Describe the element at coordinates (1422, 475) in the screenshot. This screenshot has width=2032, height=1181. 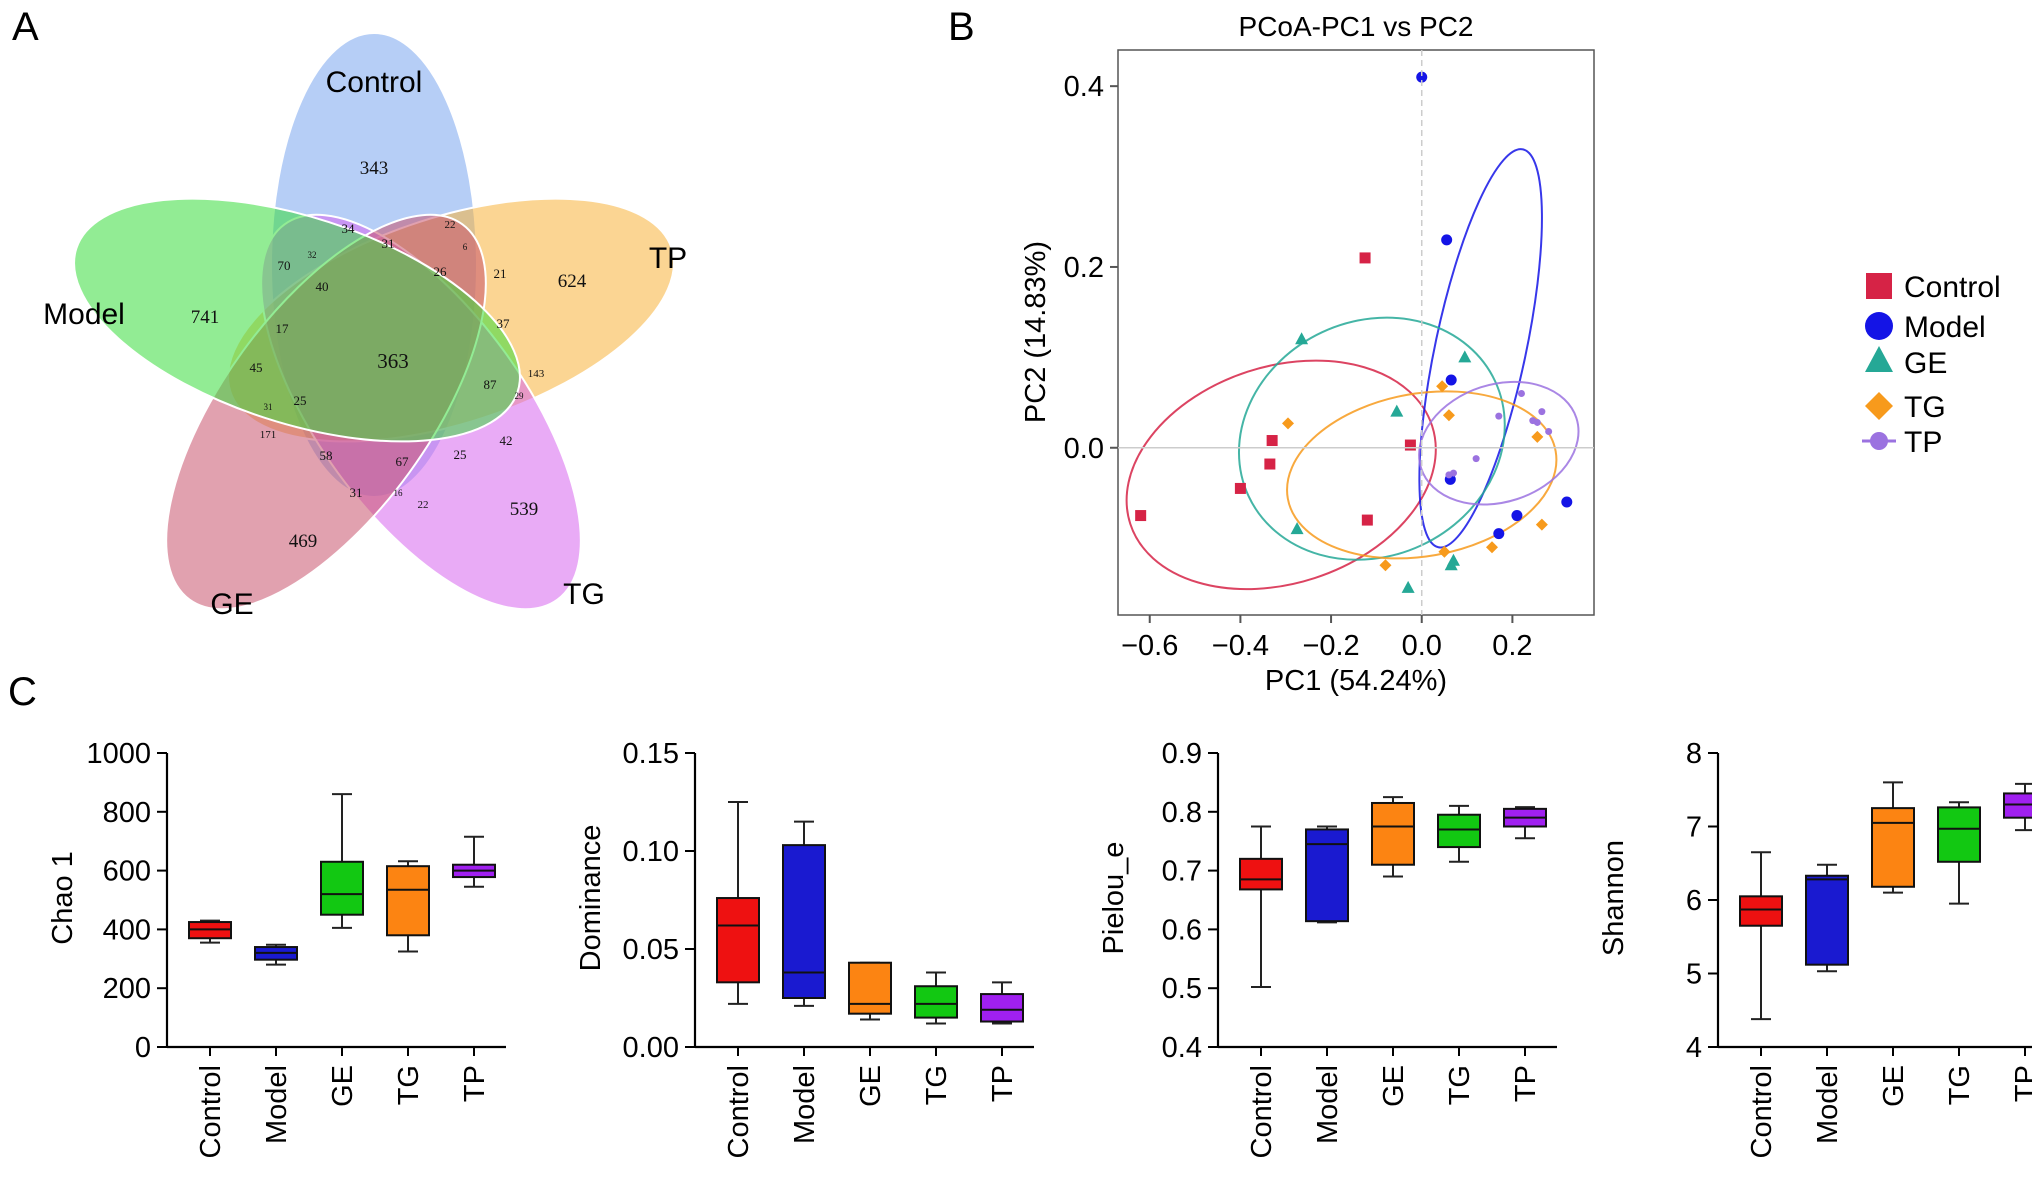
I see `pcoa-ellipse-tg` at that location.